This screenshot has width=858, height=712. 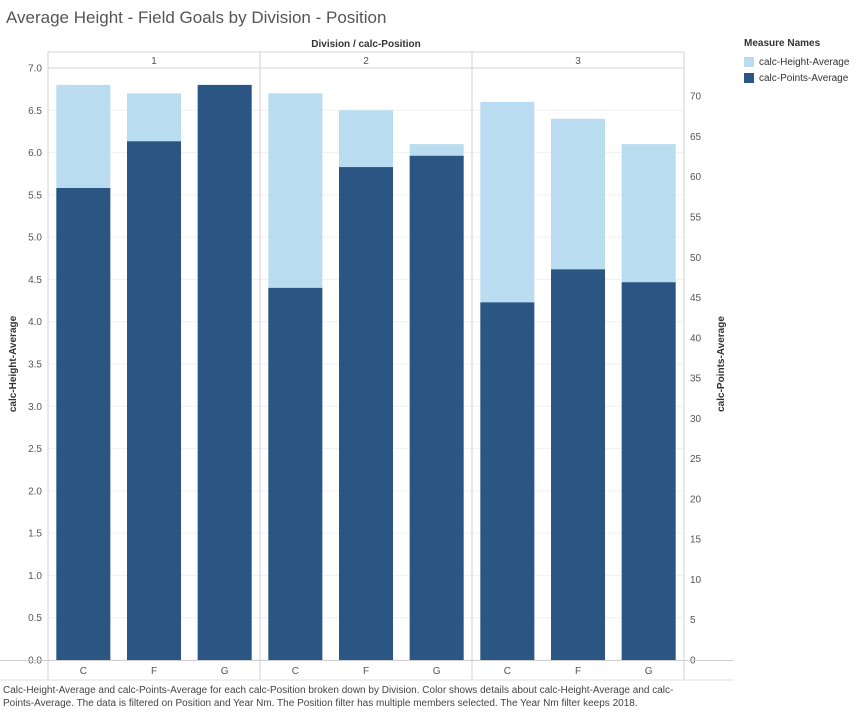 I want to click on y-left-tick-label: 3.5, so click(x=35, y=365).